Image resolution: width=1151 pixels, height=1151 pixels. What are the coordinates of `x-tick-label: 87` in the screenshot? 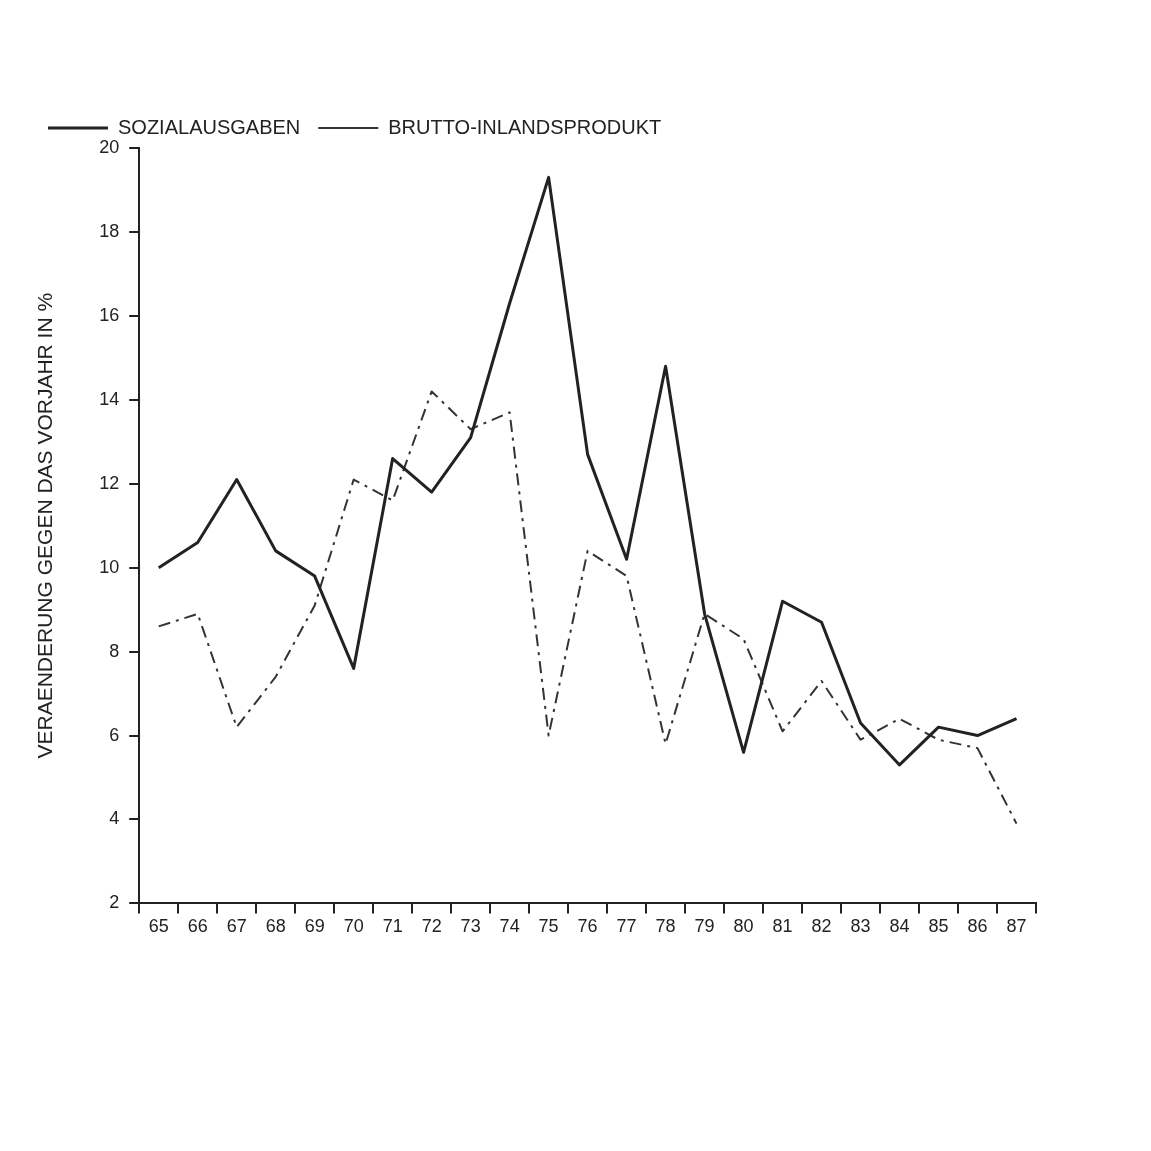 It's located at (1016, 926).